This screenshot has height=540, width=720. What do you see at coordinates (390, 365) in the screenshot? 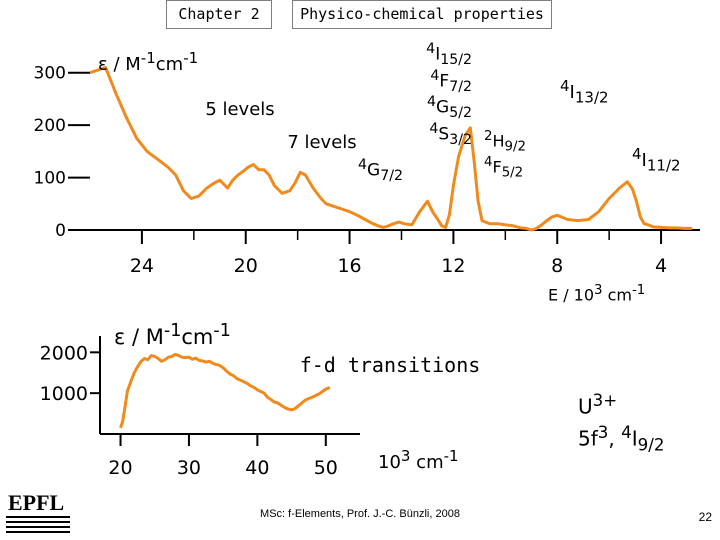
I see `annotation-fd-transitions: f-d transitions` at bounding box center [390, 365].